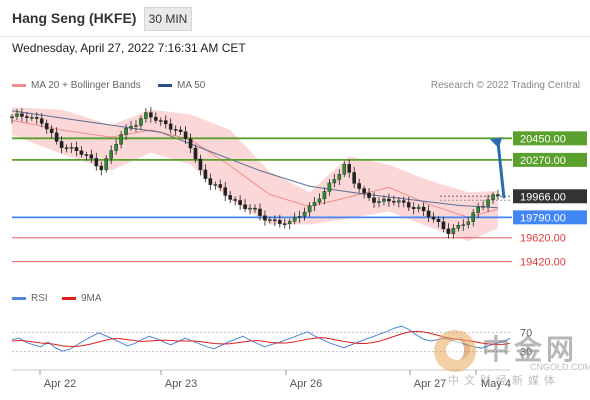 The image size is (590, 400). I want to click on level-label-0: 20450.00, so click(543, 139).